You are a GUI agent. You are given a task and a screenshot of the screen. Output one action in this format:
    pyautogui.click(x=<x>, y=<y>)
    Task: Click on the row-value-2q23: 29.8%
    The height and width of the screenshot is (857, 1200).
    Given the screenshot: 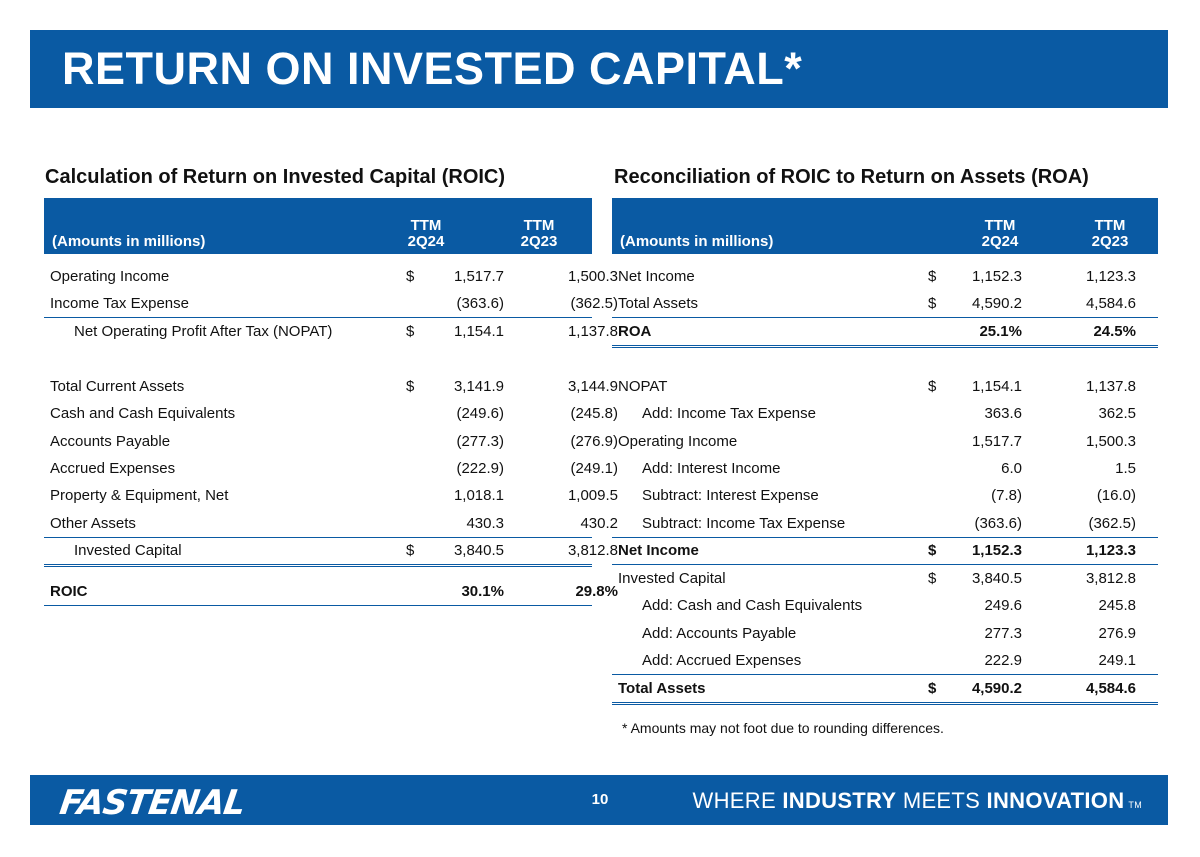 What is the action you would take?
    pyautogui.click(x=596, y=591)
    